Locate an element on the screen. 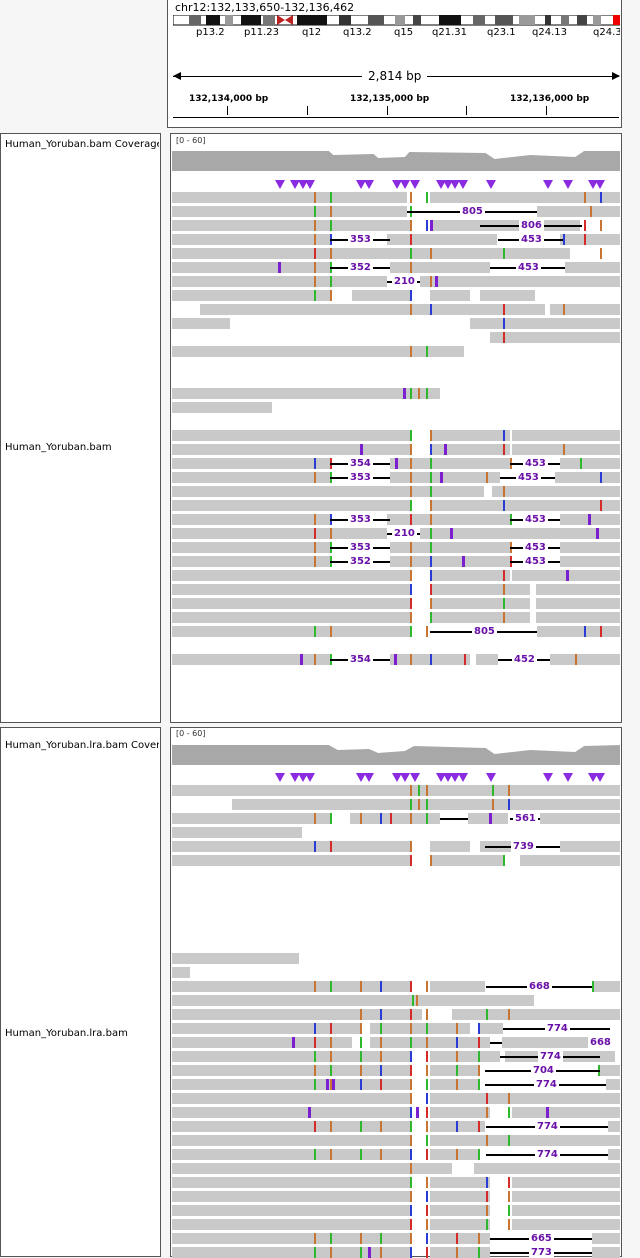 The width and height of the screenshot is (640, 1258). chromosome-ideogram is located at coordinates (396, 20).